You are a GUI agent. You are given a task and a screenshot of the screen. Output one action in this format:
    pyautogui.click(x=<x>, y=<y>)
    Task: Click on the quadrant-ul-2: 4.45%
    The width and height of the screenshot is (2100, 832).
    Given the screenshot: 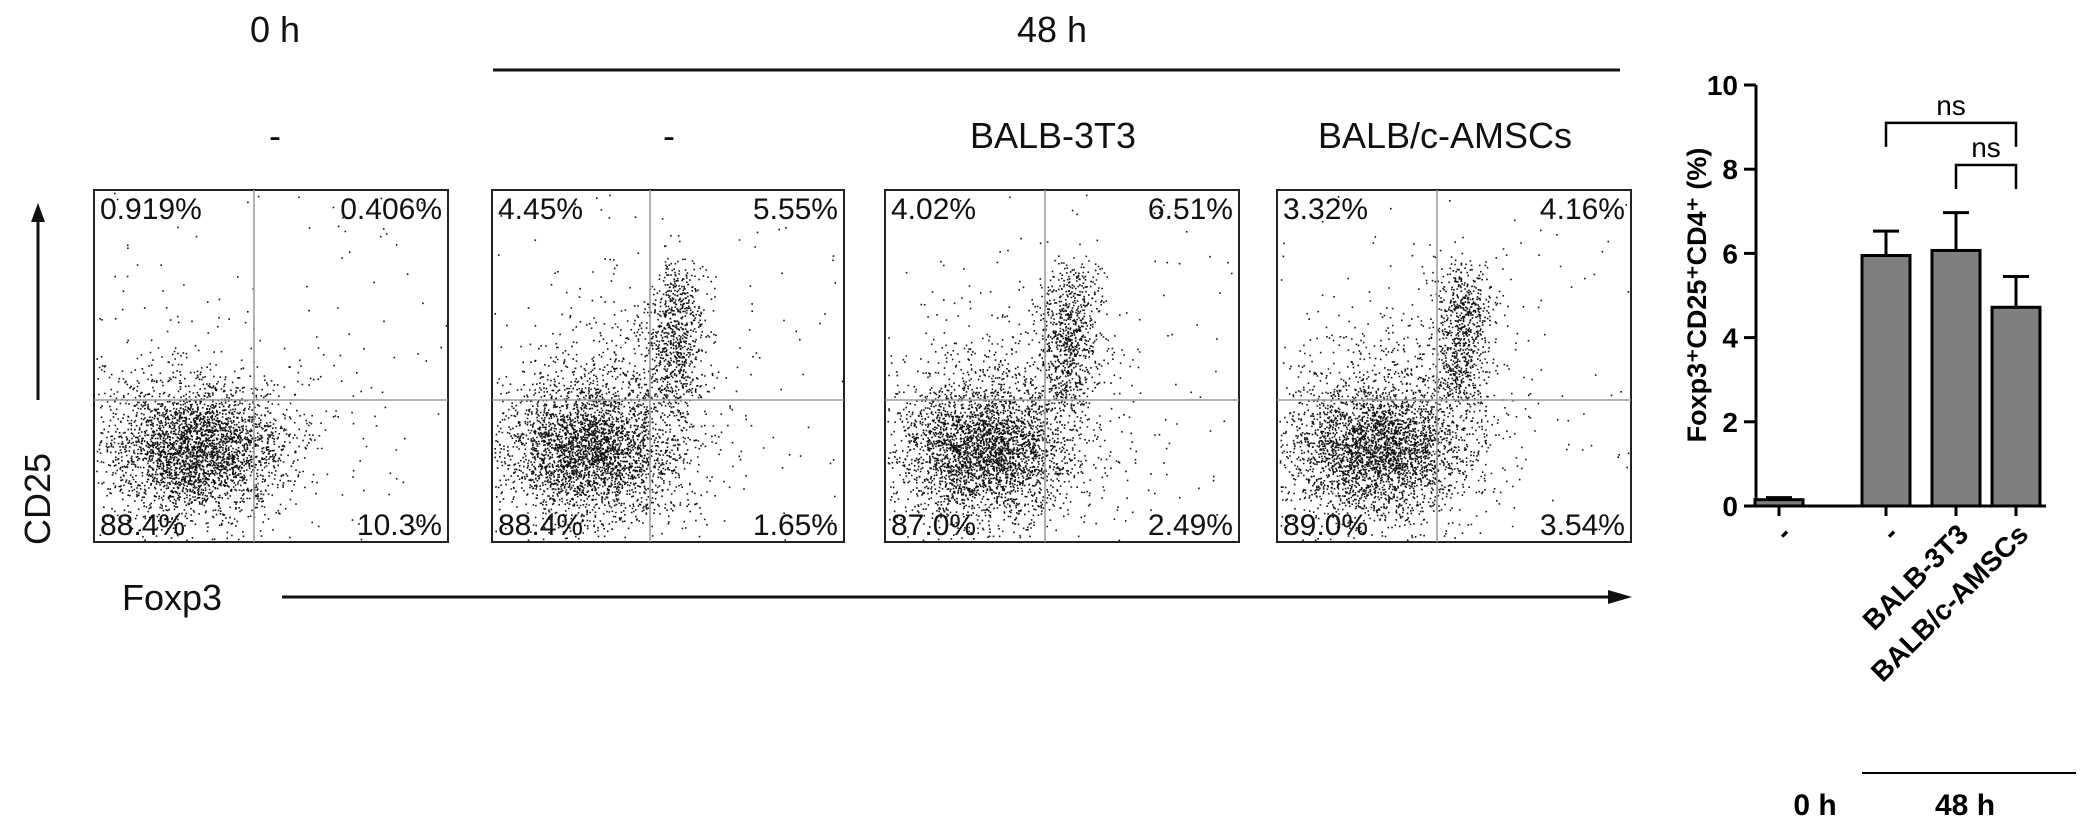 What is the action you would take?
    pyautogui.click(x=540, y=209)
    